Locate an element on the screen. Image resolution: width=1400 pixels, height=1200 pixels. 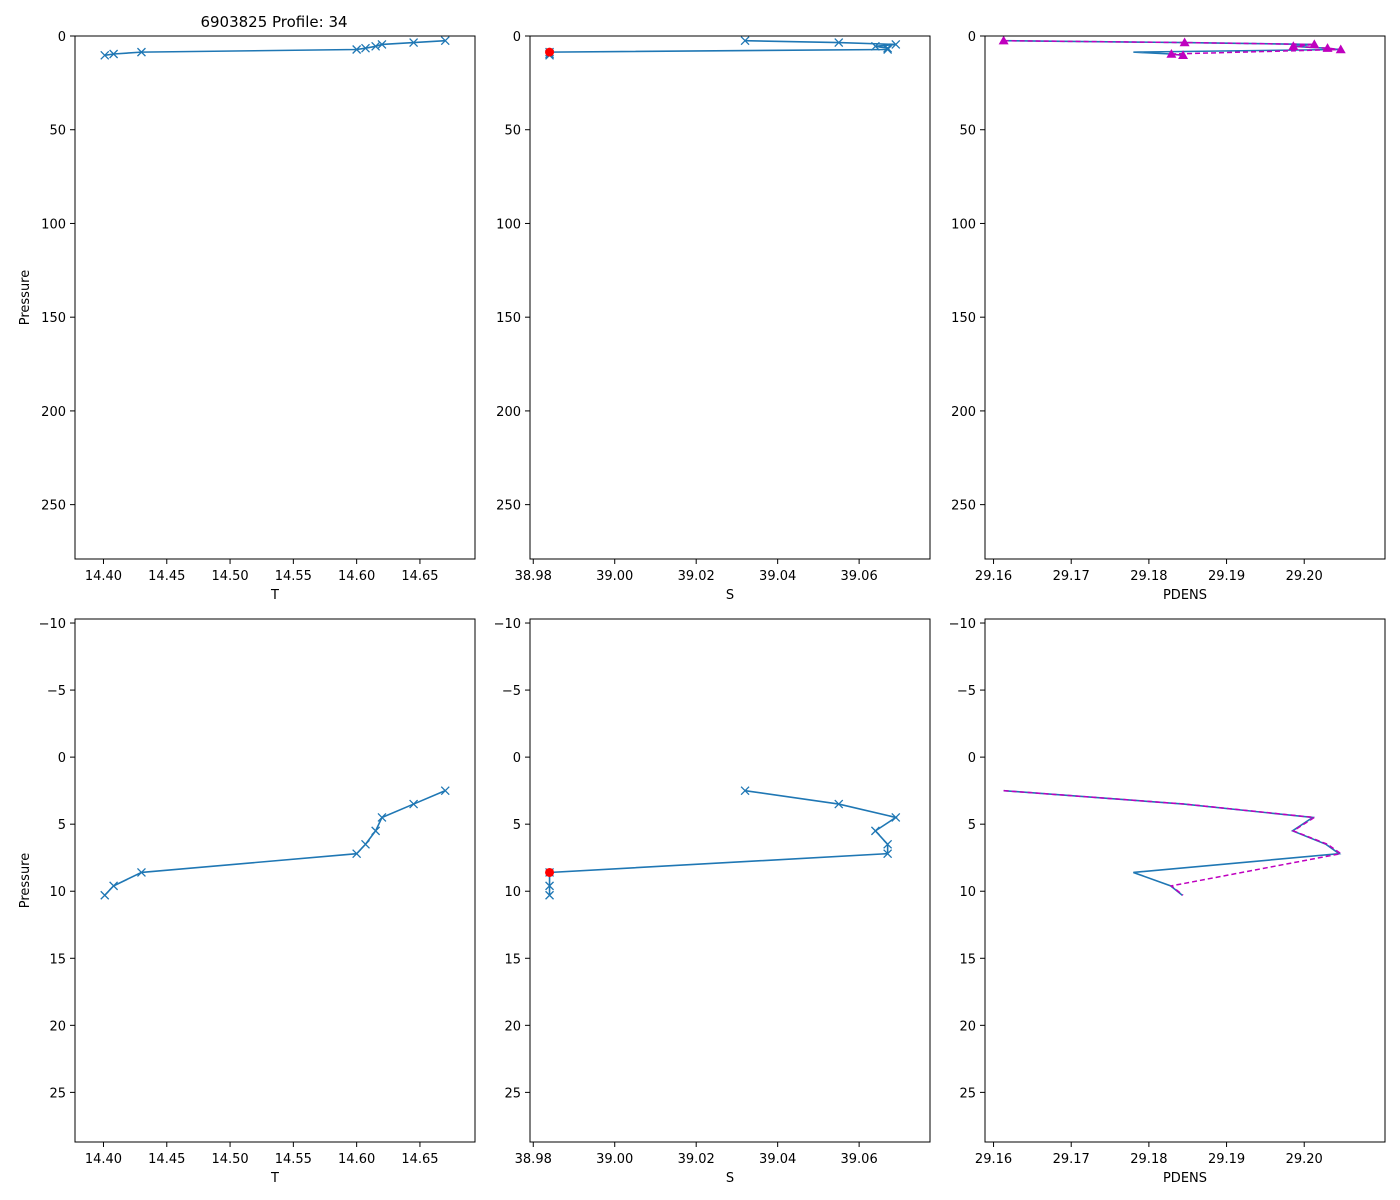
plot-area-bottom-T is located at coordinates (275, 843).